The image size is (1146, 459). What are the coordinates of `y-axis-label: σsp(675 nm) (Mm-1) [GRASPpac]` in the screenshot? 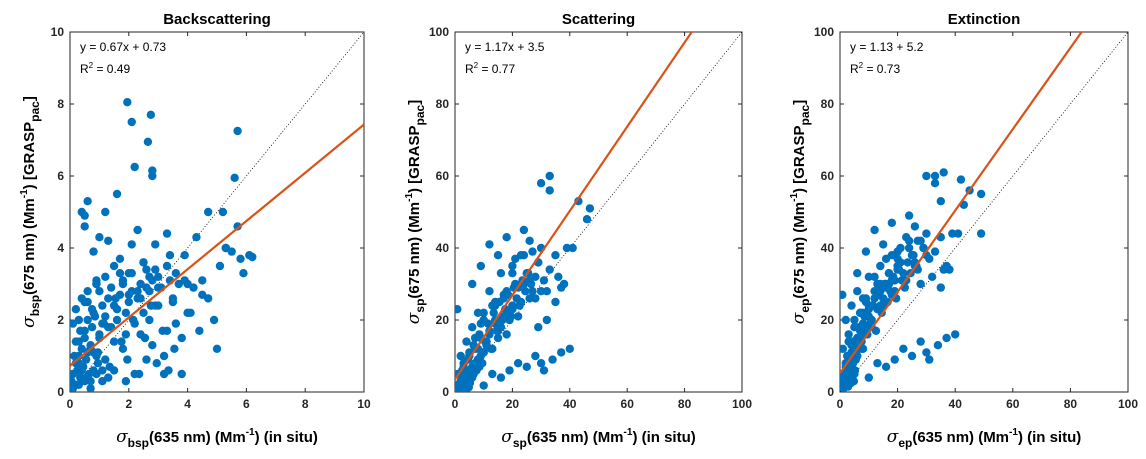 It's located at (415, 212).